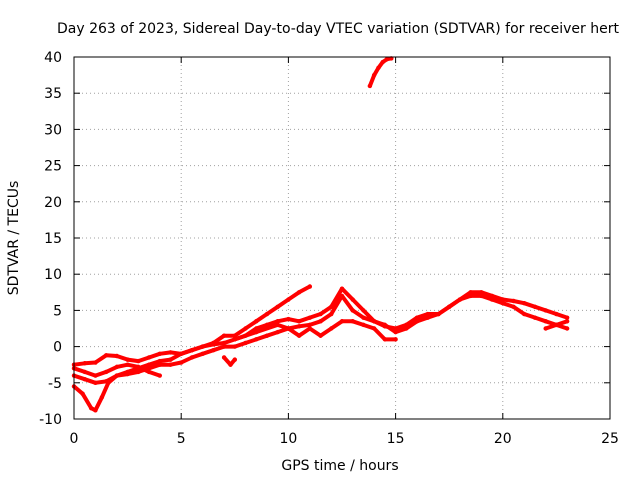 The image size is (640, 480). I want to click on y-tick-label: 10, so click(53, 275).